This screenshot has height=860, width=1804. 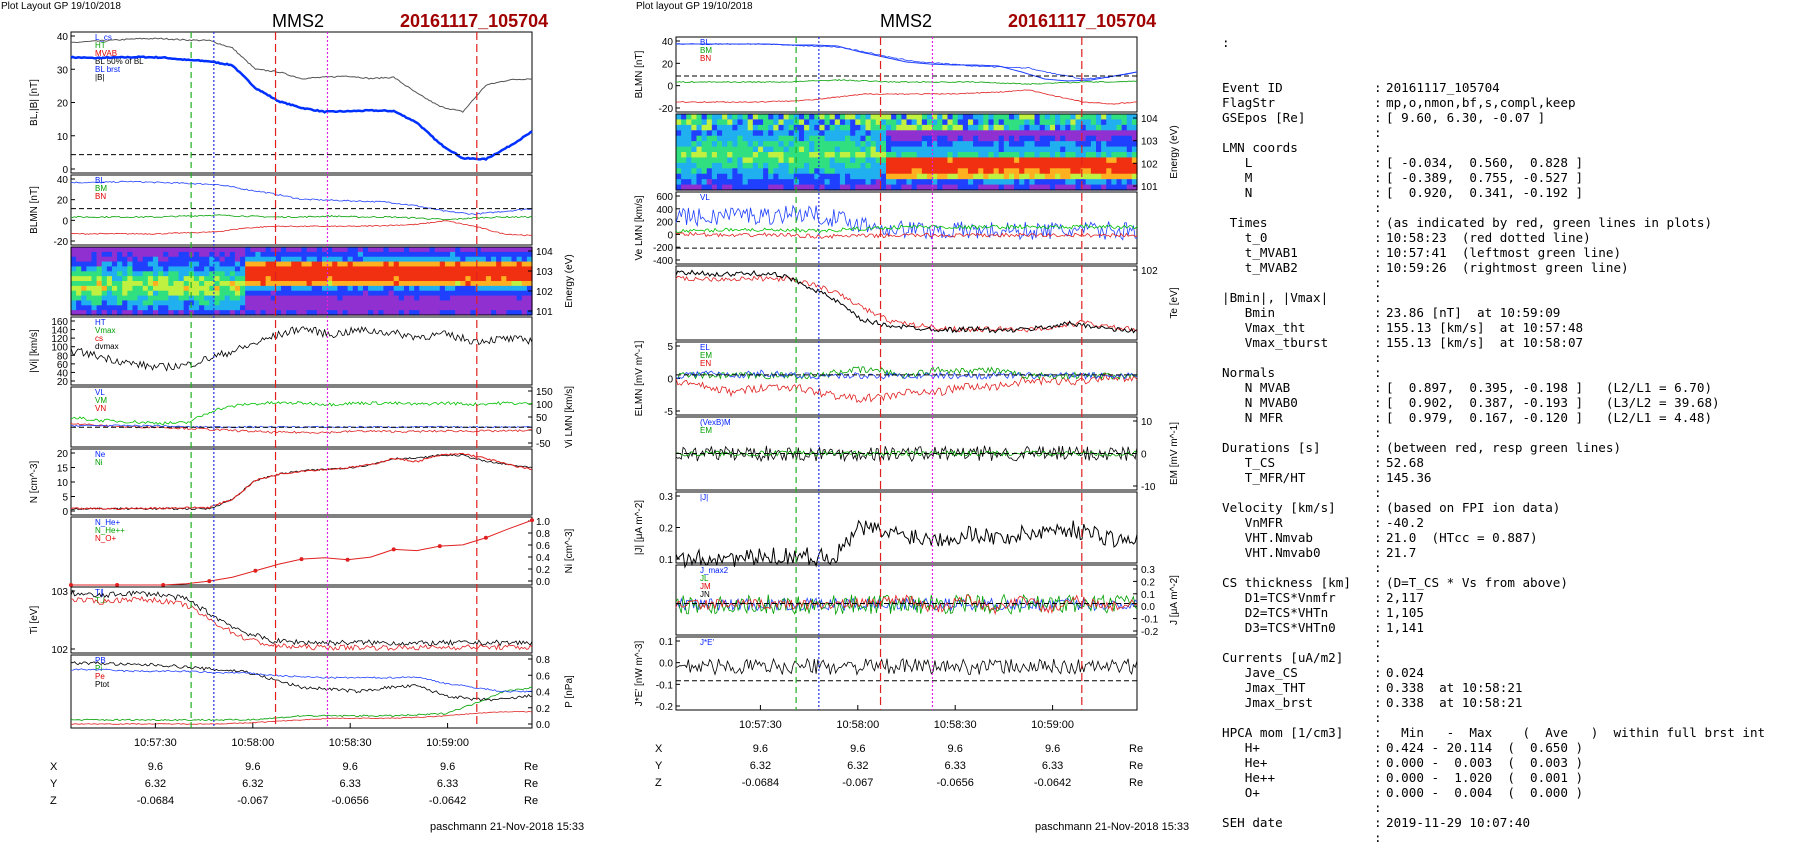 I want to click on summary-value: [ -0.034, 0.560, 0.828 ], so click(x=1485, y=162).